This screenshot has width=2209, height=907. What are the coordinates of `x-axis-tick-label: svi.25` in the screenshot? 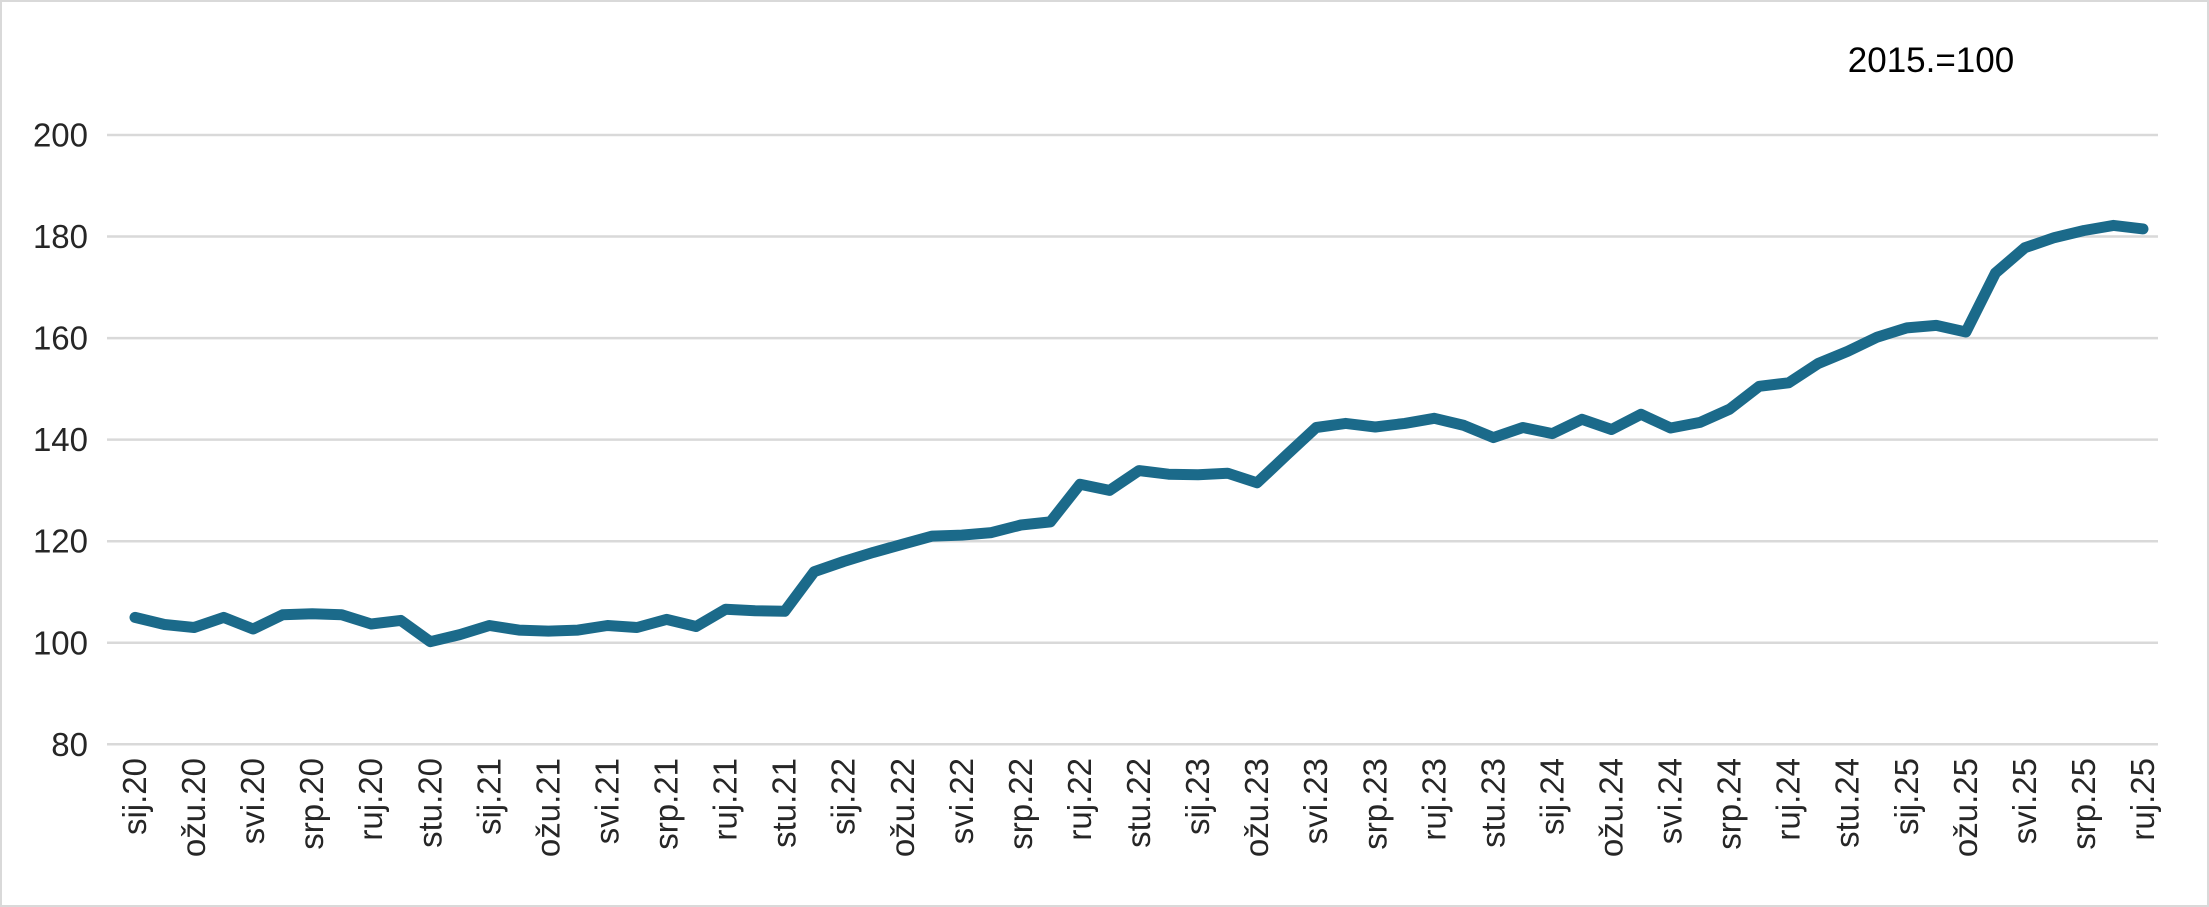 It's located at (2024, 801).